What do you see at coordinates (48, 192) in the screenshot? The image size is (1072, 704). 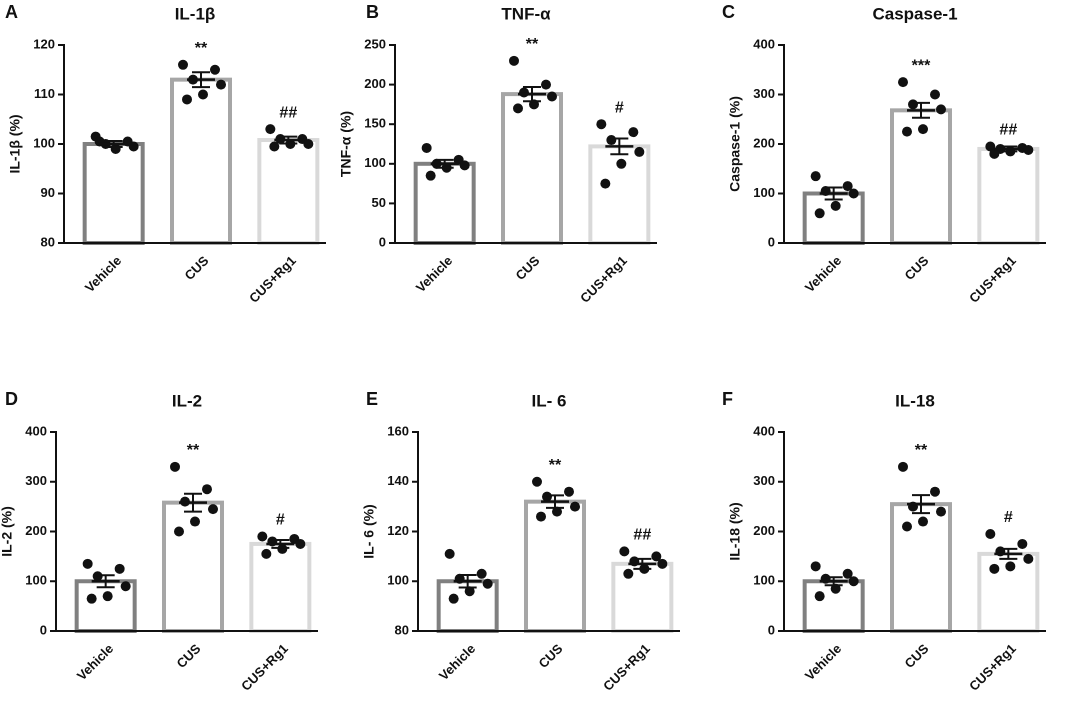 I see `y-tick-label: 90` at bounding box center [48, 192].